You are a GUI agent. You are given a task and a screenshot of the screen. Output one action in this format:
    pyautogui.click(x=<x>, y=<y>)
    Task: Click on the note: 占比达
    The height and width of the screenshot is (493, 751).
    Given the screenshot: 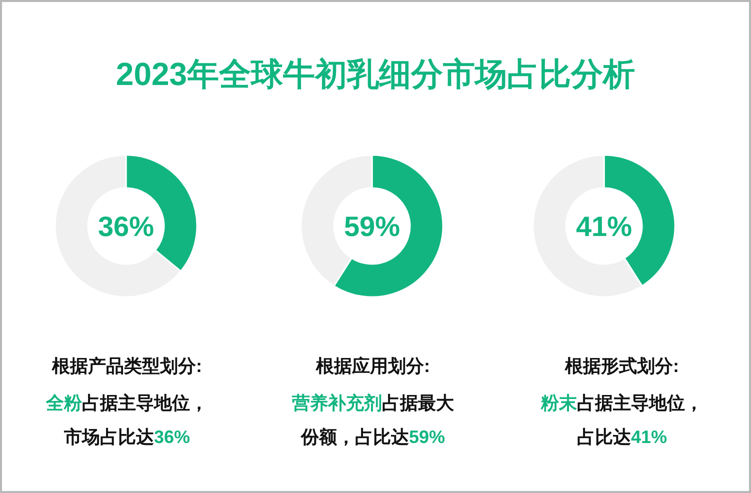 What is the action you would take?
    pyautogui.click(x=603, y=437)
    